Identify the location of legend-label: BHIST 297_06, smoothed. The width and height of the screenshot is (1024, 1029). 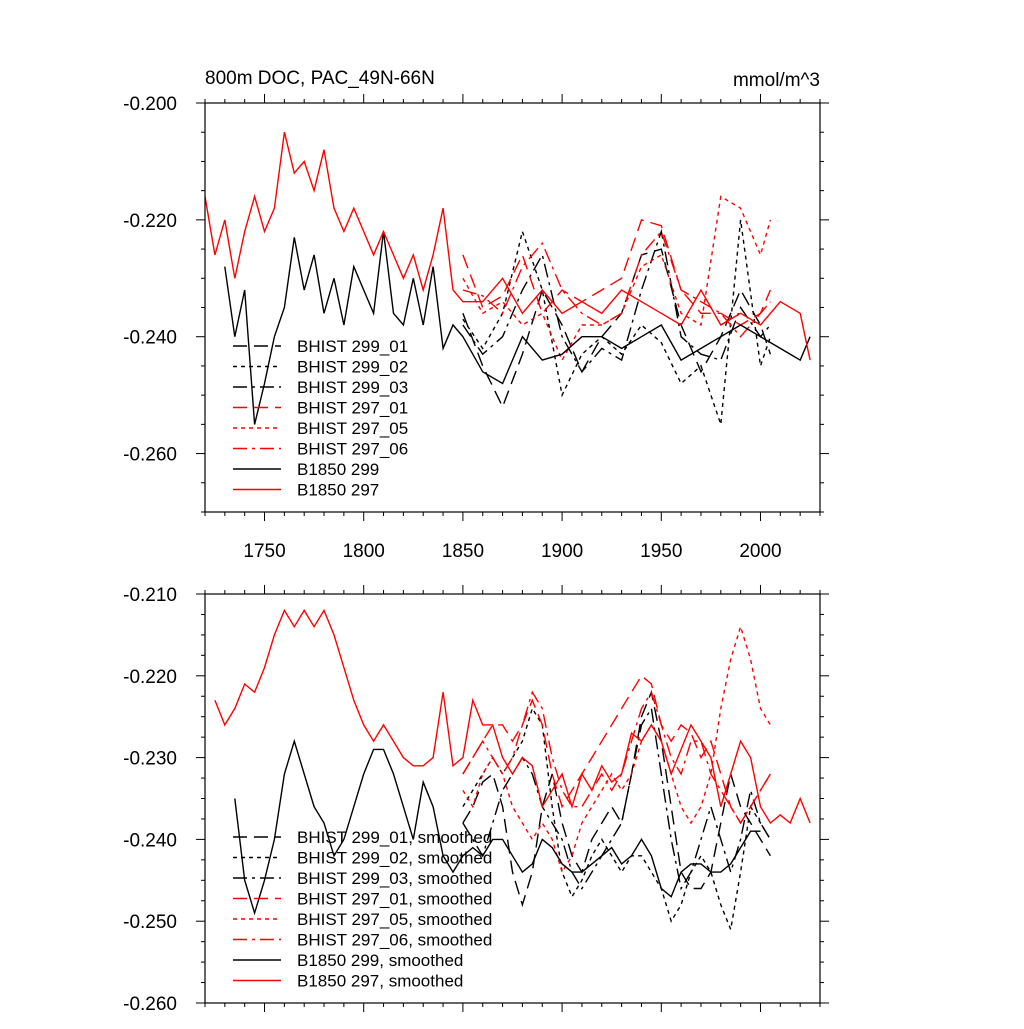
(394, 940).